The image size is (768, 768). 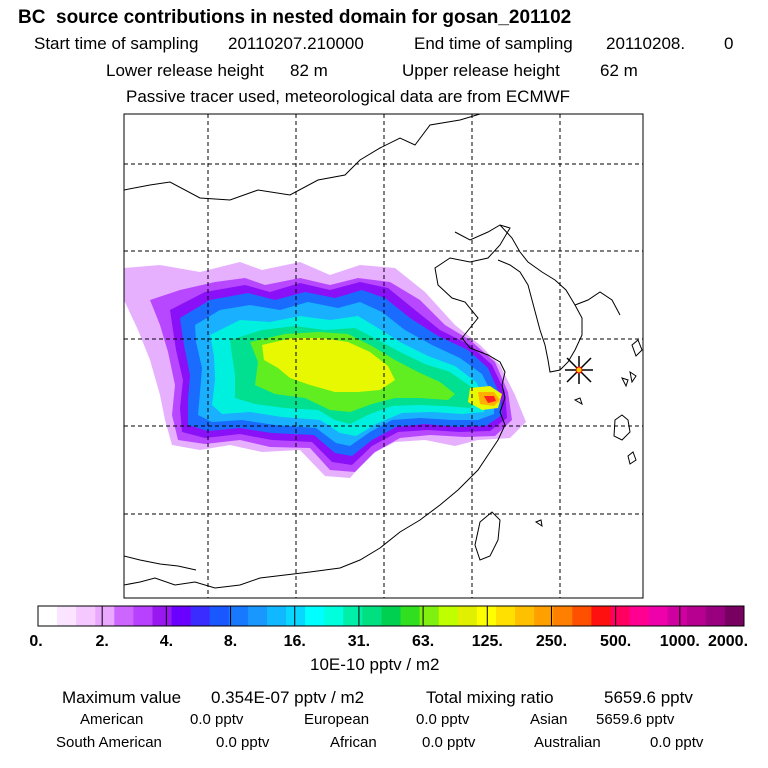 I want to click on colorbar-tick-label: 500., so click(x=616, y=641).